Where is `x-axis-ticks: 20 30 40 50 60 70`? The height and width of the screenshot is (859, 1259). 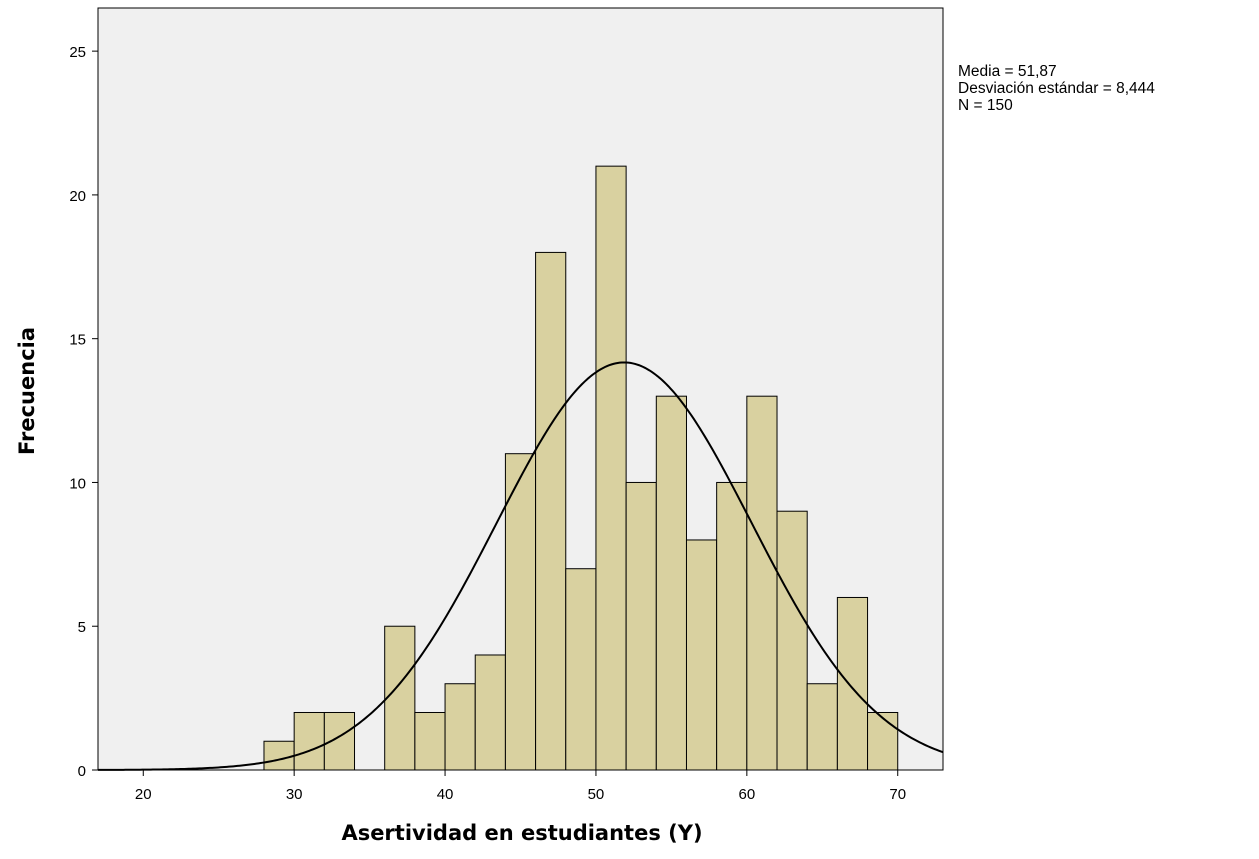
x-axis-ticks: 20 30 40 50 60 70 is located at coordinates (520, 786).